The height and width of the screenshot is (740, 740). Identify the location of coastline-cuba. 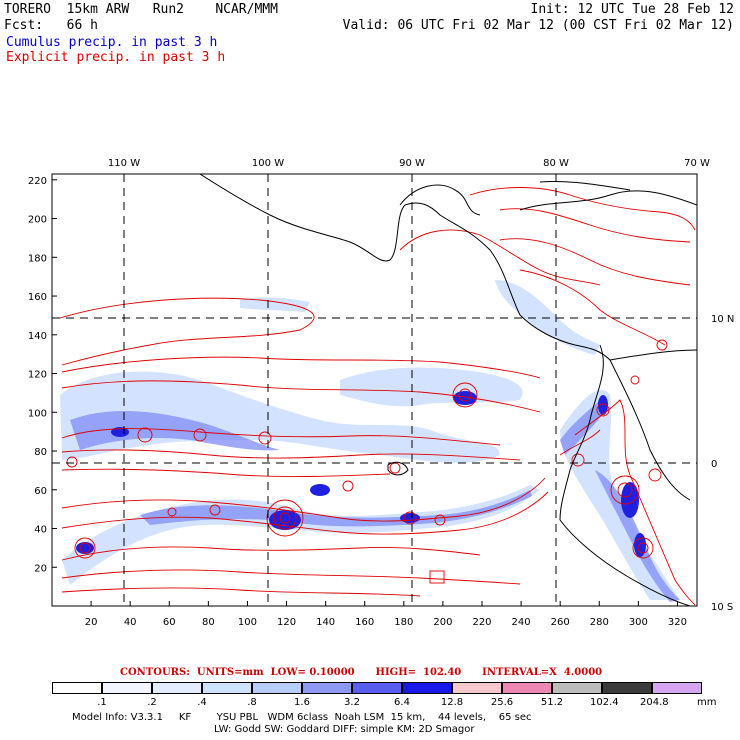
(585, 186).